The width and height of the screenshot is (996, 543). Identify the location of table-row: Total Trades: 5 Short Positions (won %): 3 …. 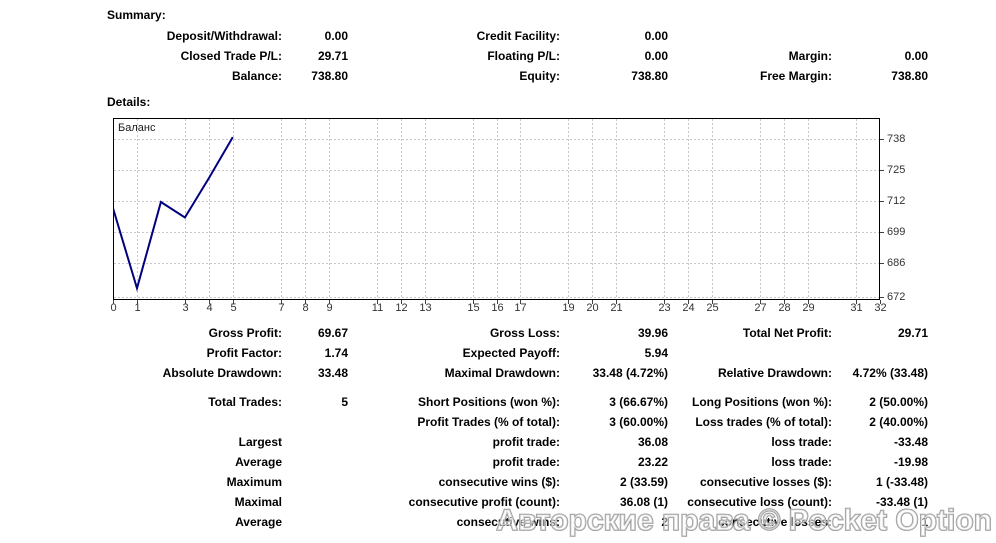
(498, 402).